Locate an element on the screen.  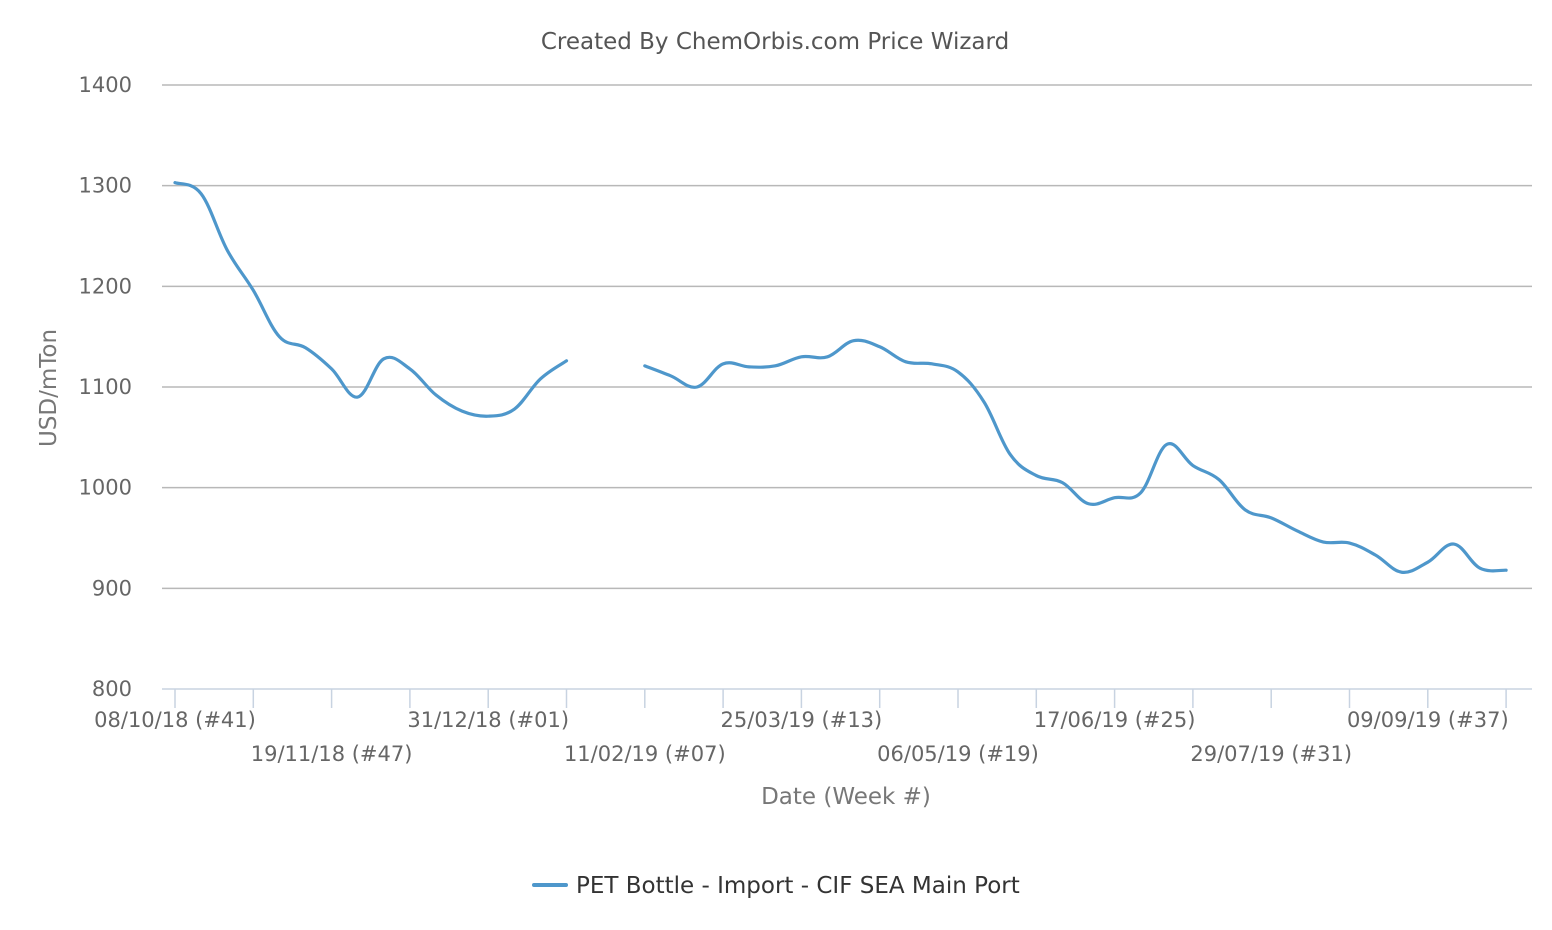
y-tick-label: 1200 is located at coordinates (105, 286).